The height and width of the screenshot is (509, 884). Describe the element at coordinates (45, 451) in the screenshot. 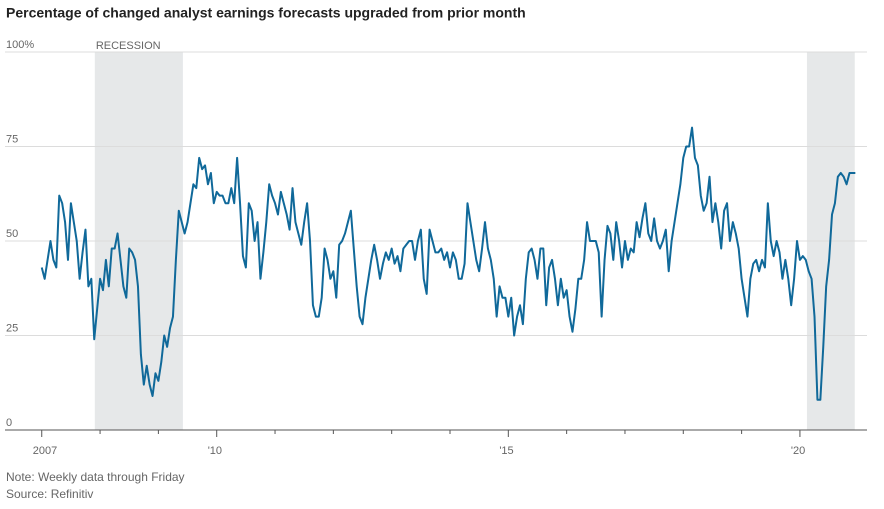

I see `x-tick-label: 2007` at that location.